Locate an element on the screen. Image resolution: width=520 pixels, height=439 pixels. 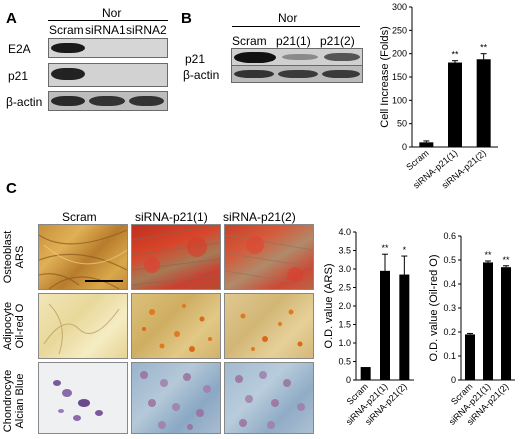
panel-a-row-actin: β-actin is located at coordinates (24, 102).